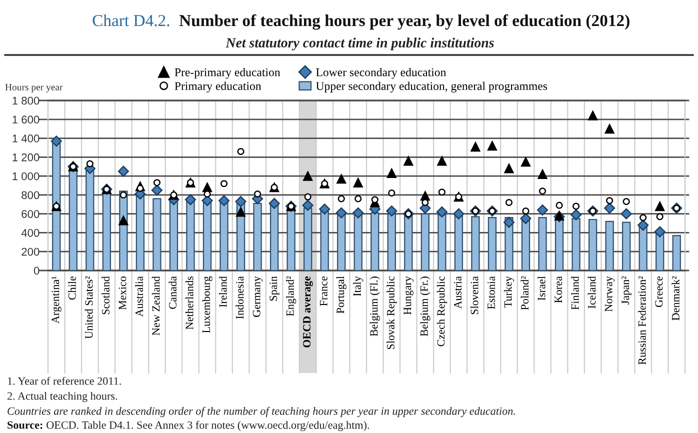 The image size is (698, 433). What do you see at coordinates (31, 252) in the screenshot?
I see `y-tick-label: 200` at bounding box center [31, 252].